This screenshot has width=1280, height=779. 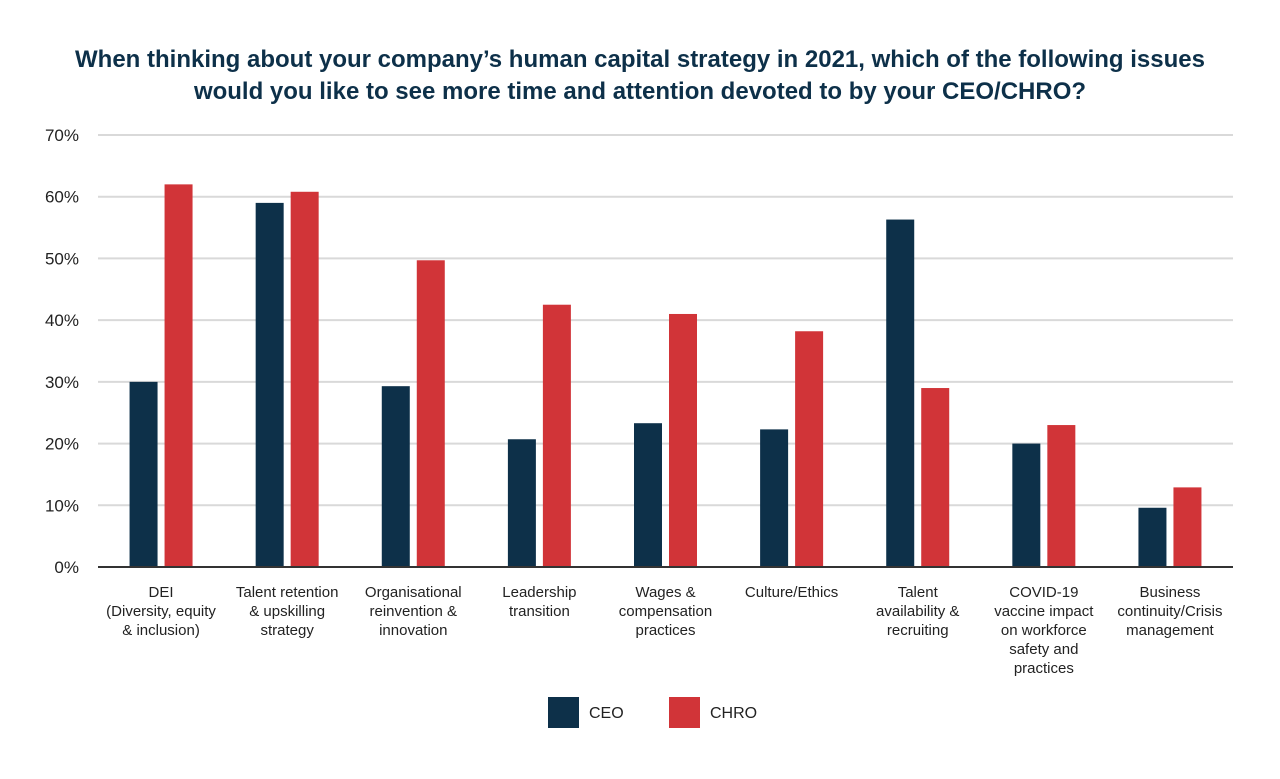 What do you see at coordinates (733, 713) in the screenshot?
I see `legend-label-chro: CHRO` at bounding box center [733, 713].